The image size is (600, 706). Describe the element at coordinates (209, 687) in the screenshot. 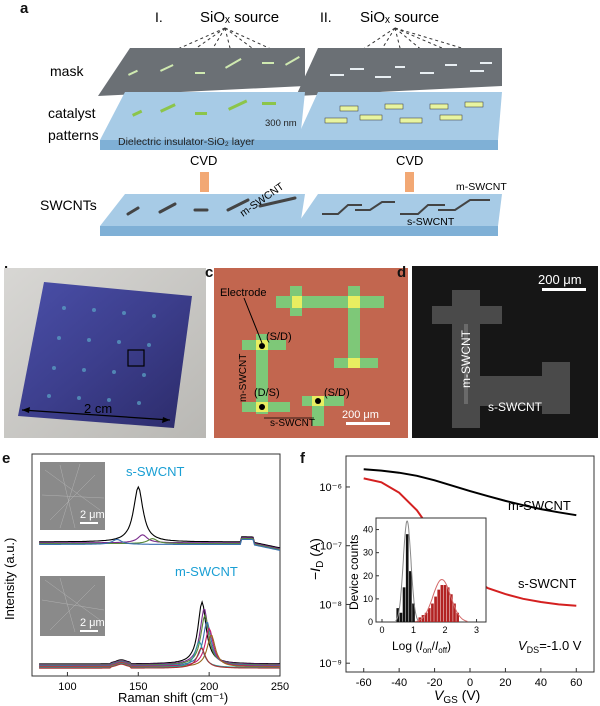

I see `e-xtick-label: 200` at that location.